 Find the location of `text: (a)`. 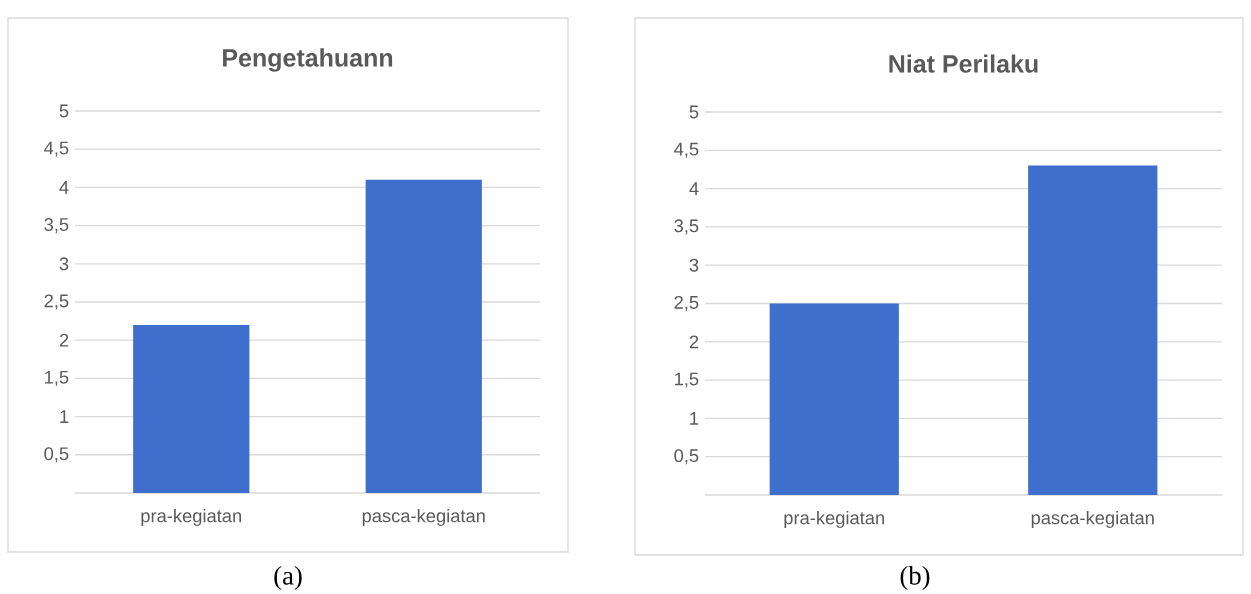

text: (a) is located at coordinates (288, 578).